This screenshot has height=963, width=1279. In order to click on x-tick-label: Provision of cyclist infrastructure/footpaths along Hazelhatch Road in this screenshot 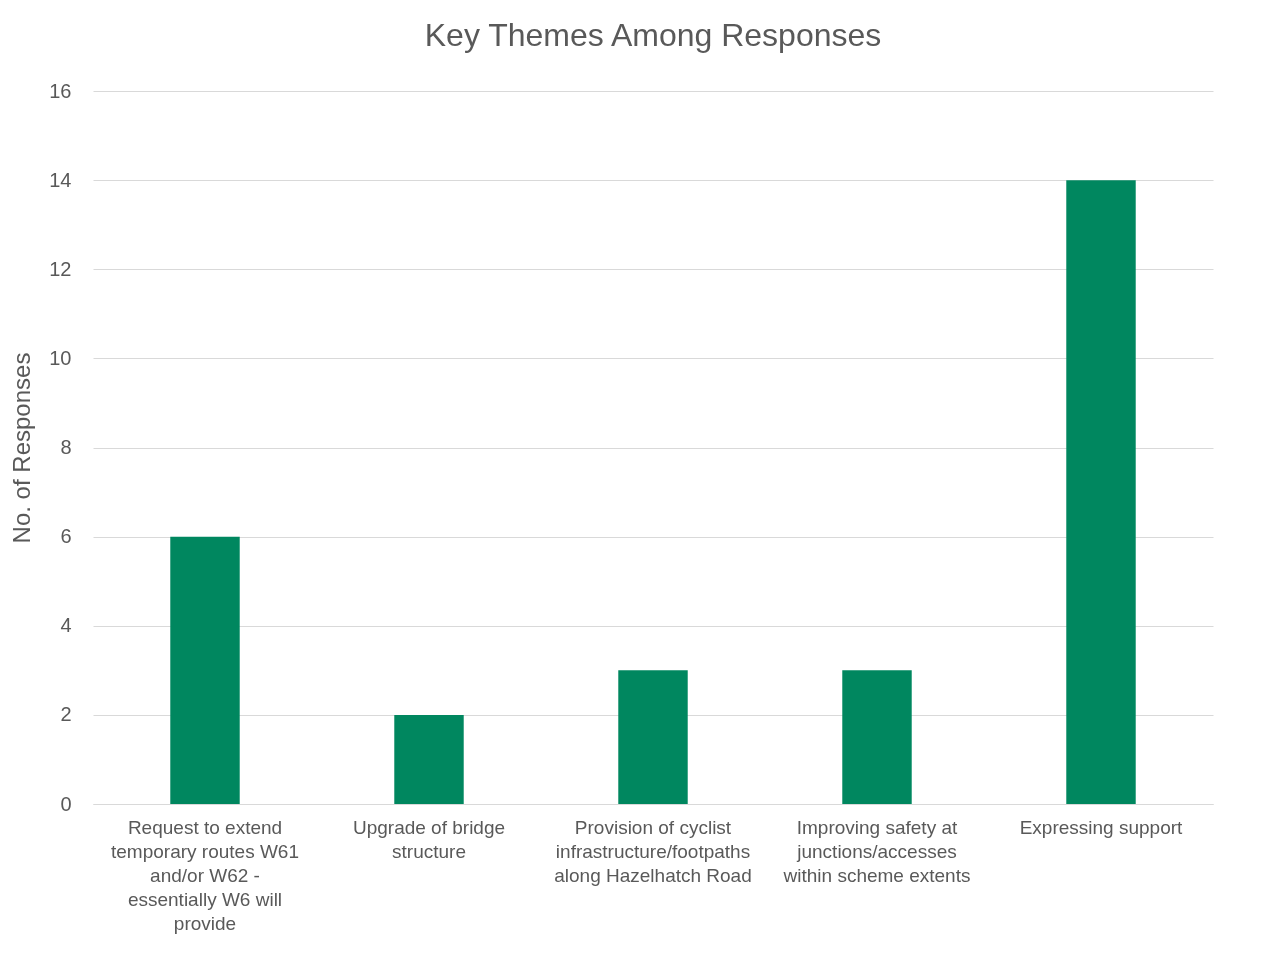, I will do `click(653, 851)`.